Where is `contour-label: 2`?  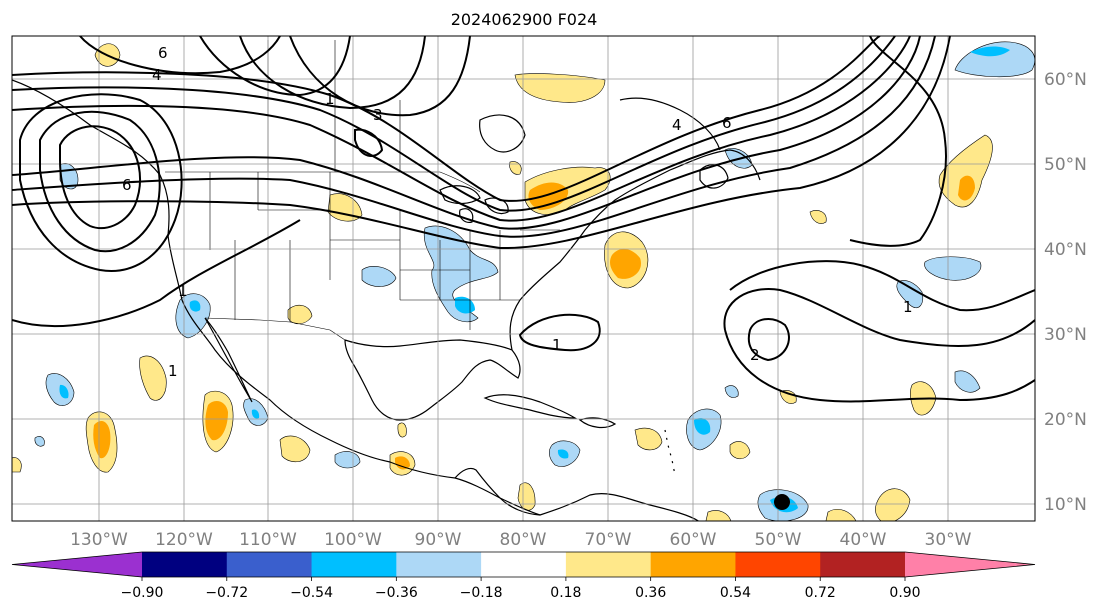
contour-label: 2 is located at coordinates (755, 355).